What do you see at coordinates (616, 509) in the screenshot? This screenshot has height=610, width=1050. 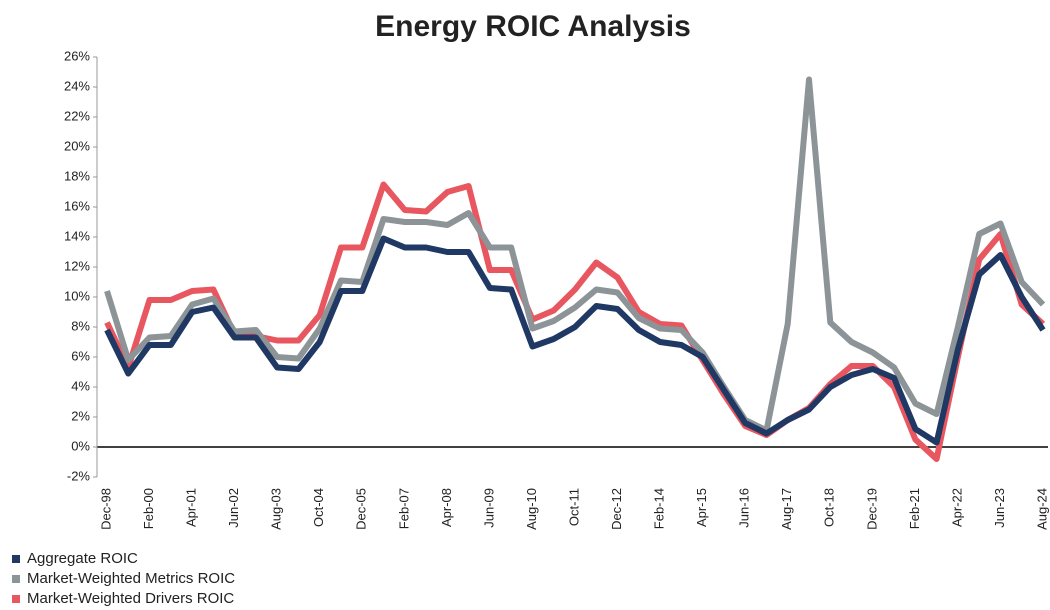 I see `x-tick-label: Dec-12` at bounding box center [616, 509].